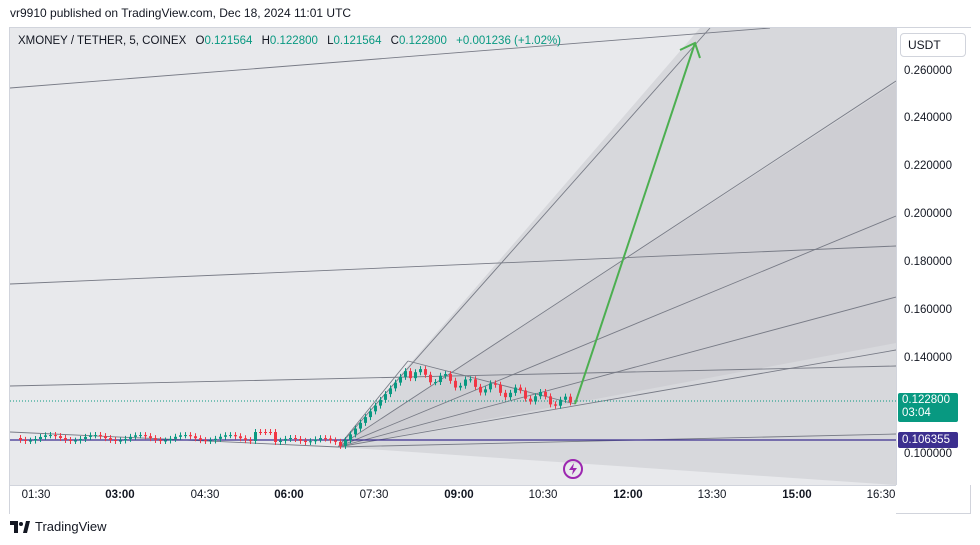 This screenshot has height=545, width=980. I want to click on time-tick: 06:00, so click(289, 495).